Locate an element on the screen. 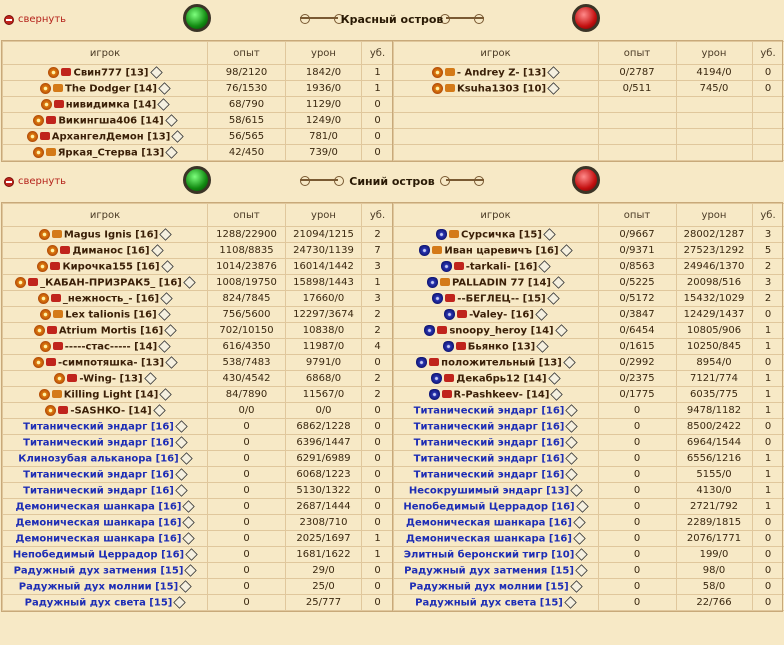  player-name-link: -tarkali- is located at coordinates (488, 267).